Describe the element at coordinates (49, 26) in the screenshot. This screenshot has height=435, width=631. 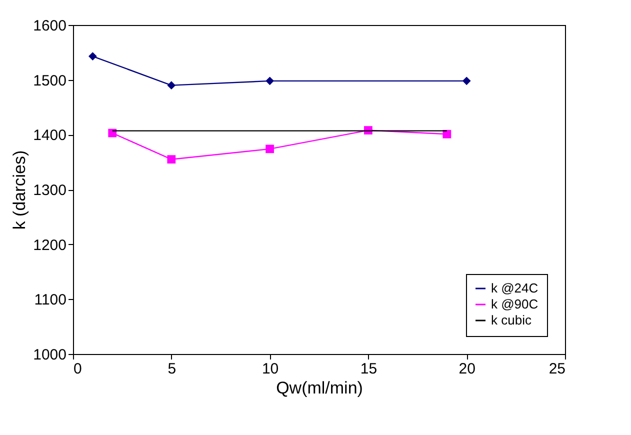
I see `y-tick-label: 1600` at that location.